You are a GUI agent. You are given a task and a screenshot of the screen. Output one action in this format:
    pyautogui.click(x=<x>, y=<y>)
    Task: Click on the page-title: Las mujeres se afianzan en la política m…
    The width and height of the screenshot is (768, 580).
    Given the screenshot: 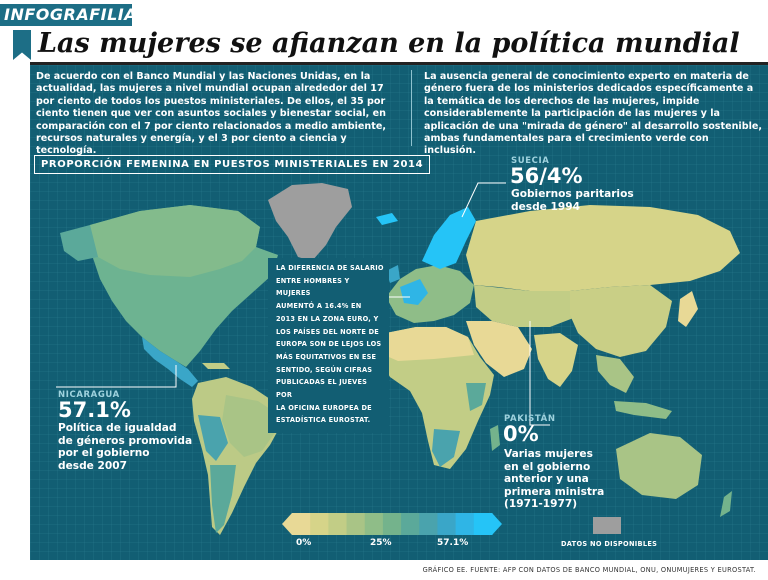 What is the action you would take?
    pyautogui.click(x=389, y=43)
    